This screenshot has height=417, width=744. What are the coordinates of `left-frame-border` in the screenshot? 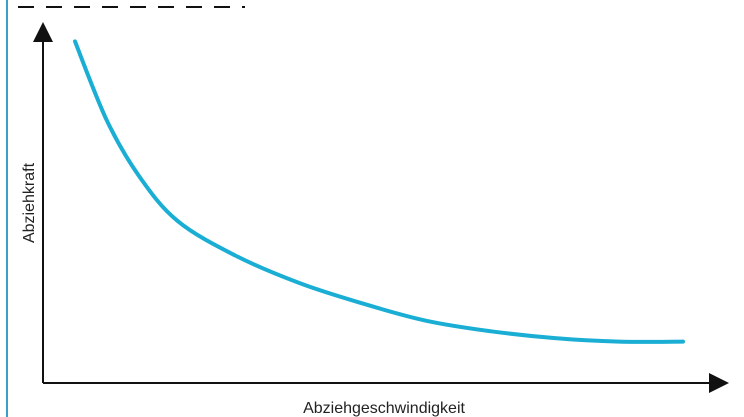 It's located at (7, 208).